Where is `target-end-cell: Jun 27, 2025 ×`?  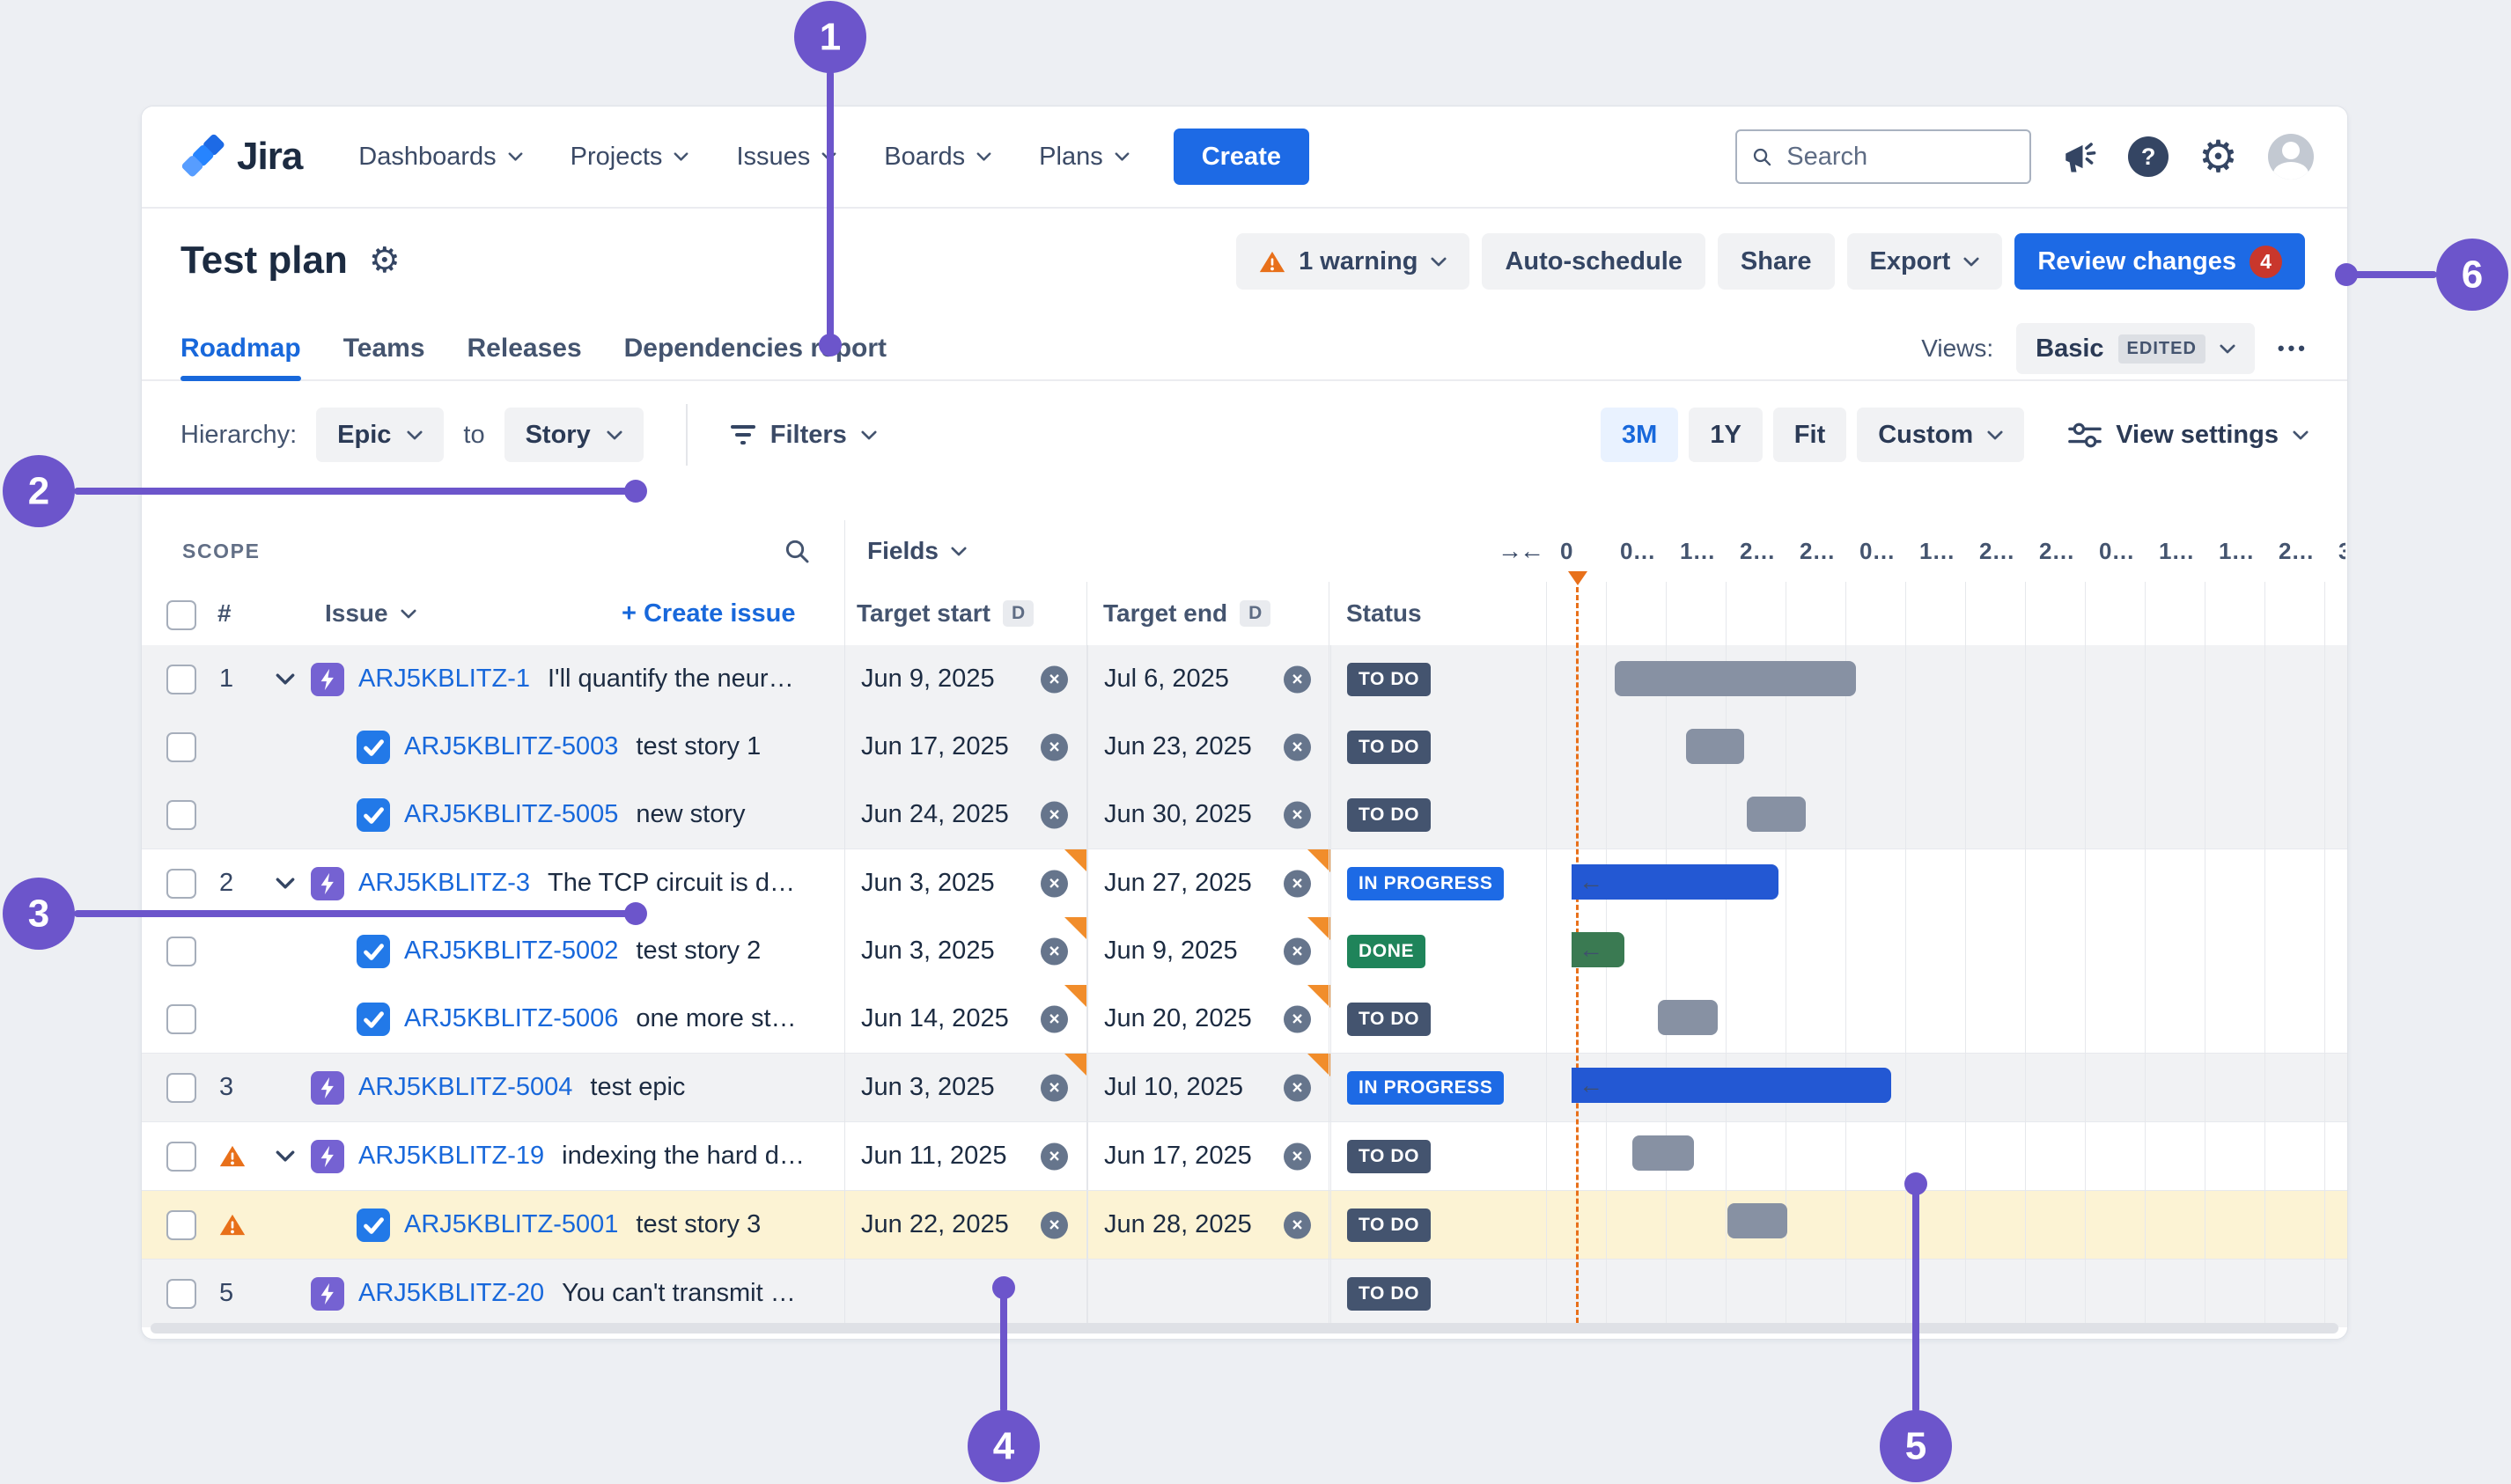
target-end-cell: Jun 27, 2025 × is located at coordinates (1208, 883).